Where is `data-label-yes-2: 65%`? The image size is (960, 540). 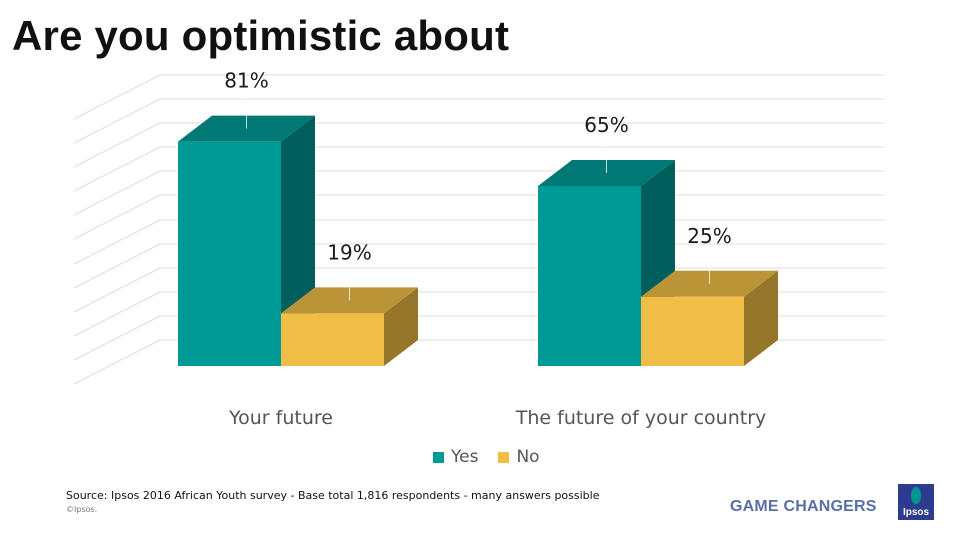 data-label-yes-2: 65% is located at coordinates (606, 125).